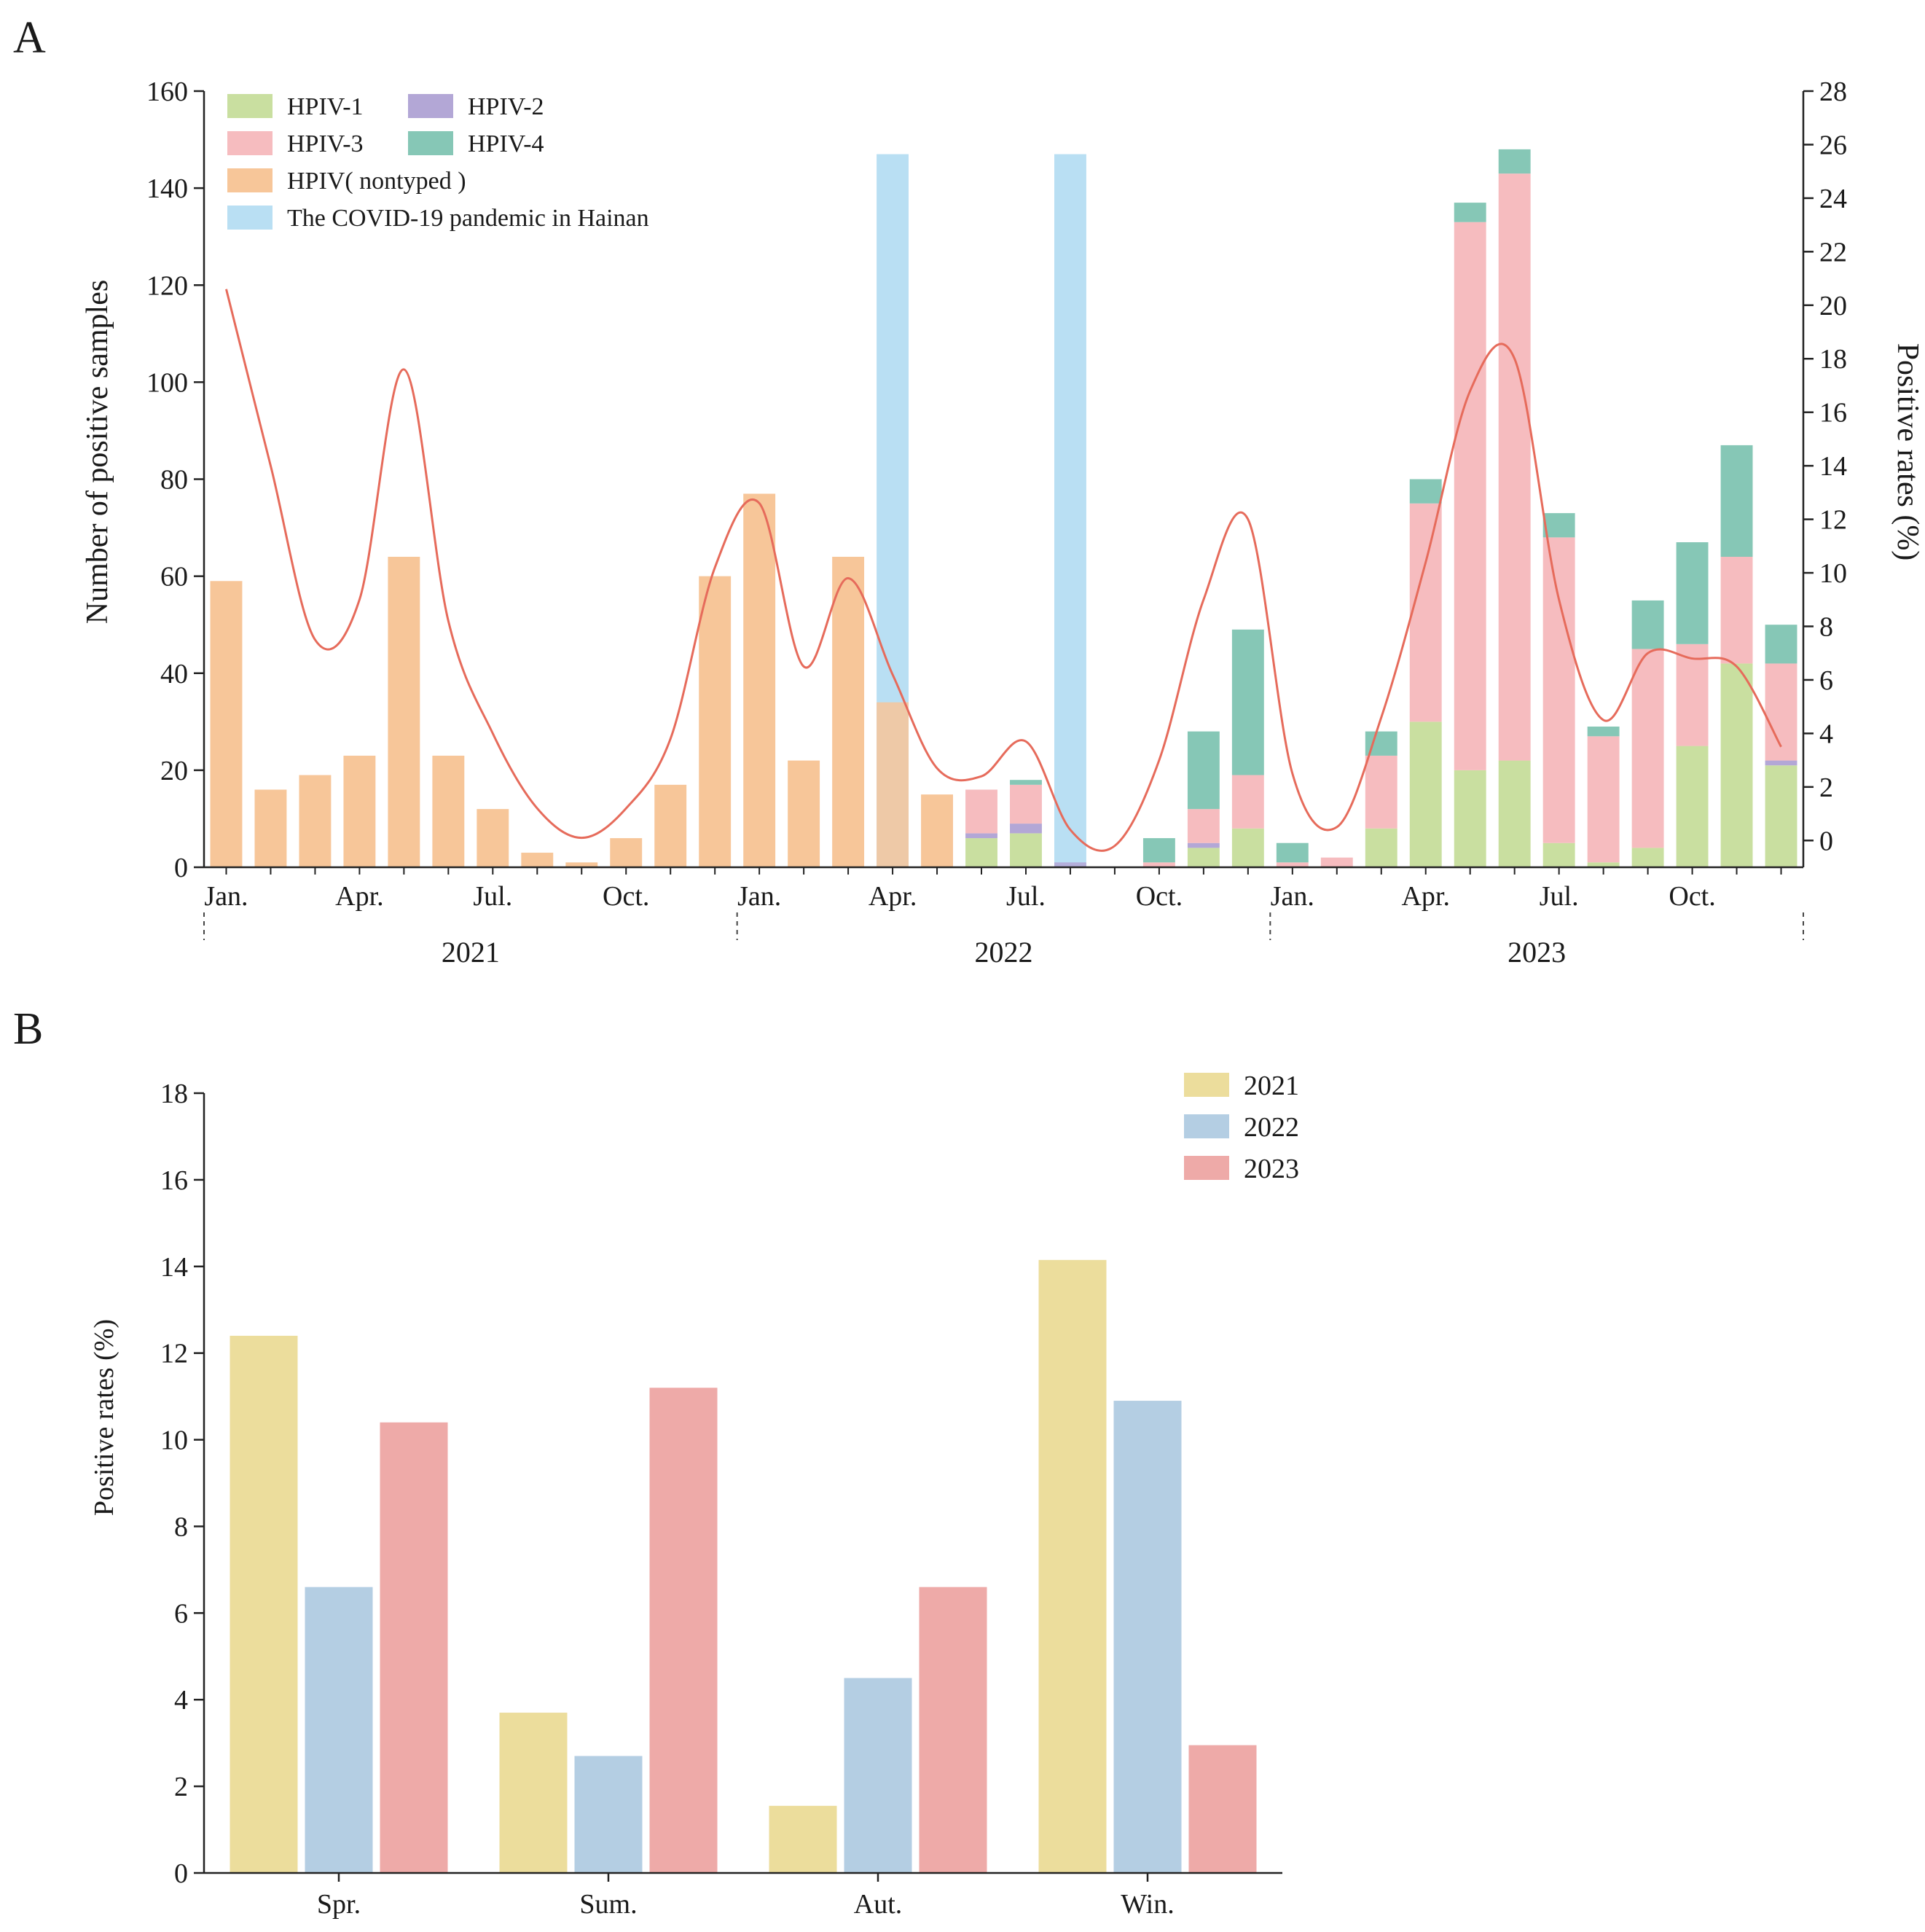  Describe the element at coordinates (506, 106) in the screenshot. I see `legend-label: HPIV-2` at that location.